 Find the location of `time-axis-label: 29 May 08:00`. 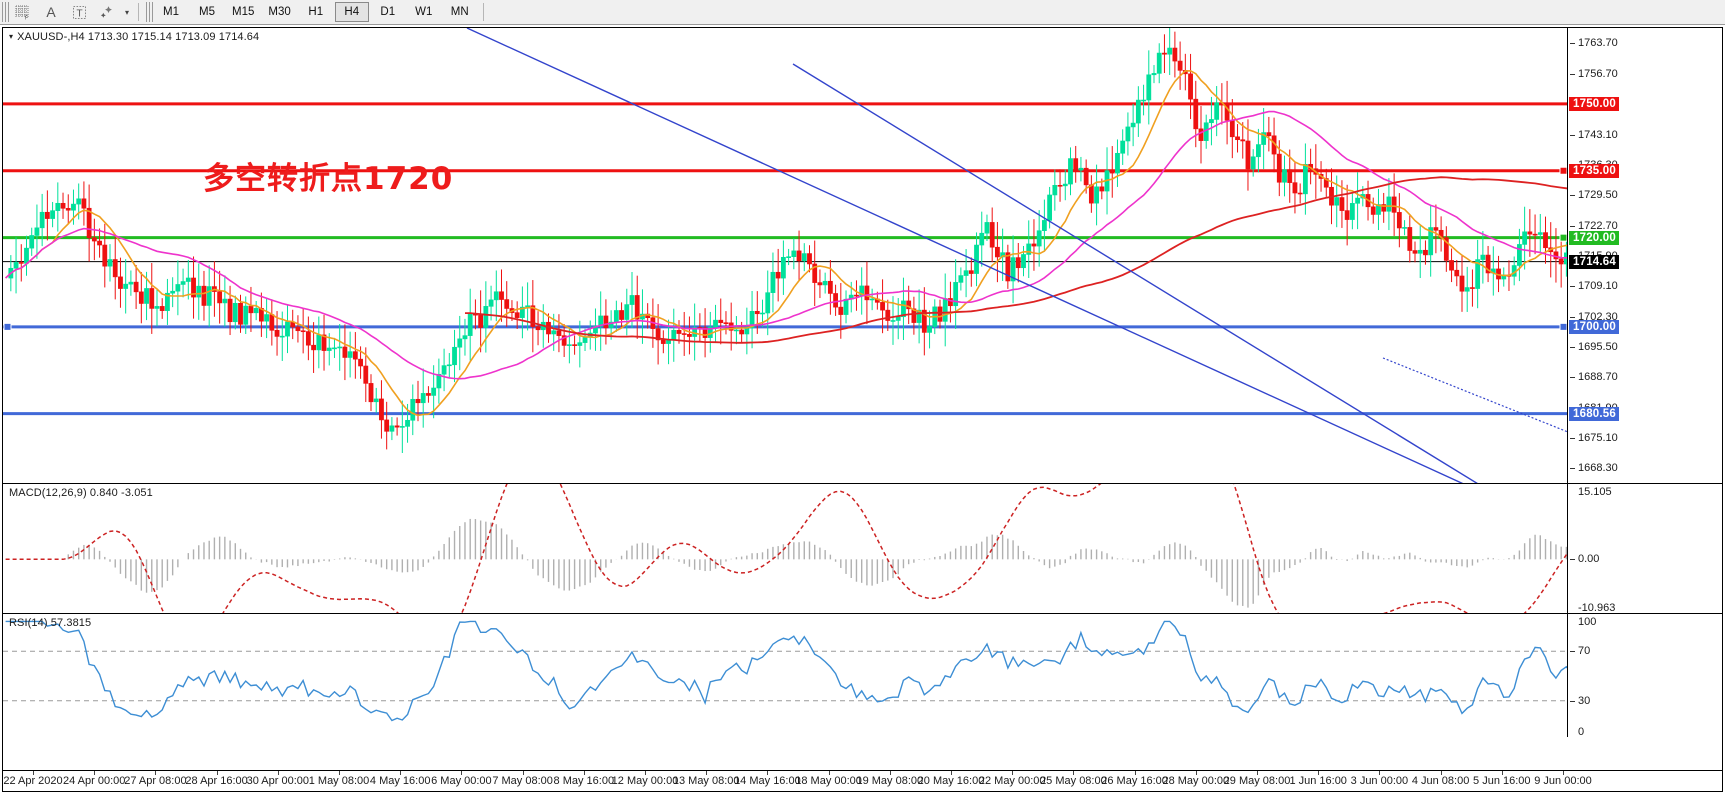

time-axis-label: 29 May 08:00 is located at coordinates (1257, 781).